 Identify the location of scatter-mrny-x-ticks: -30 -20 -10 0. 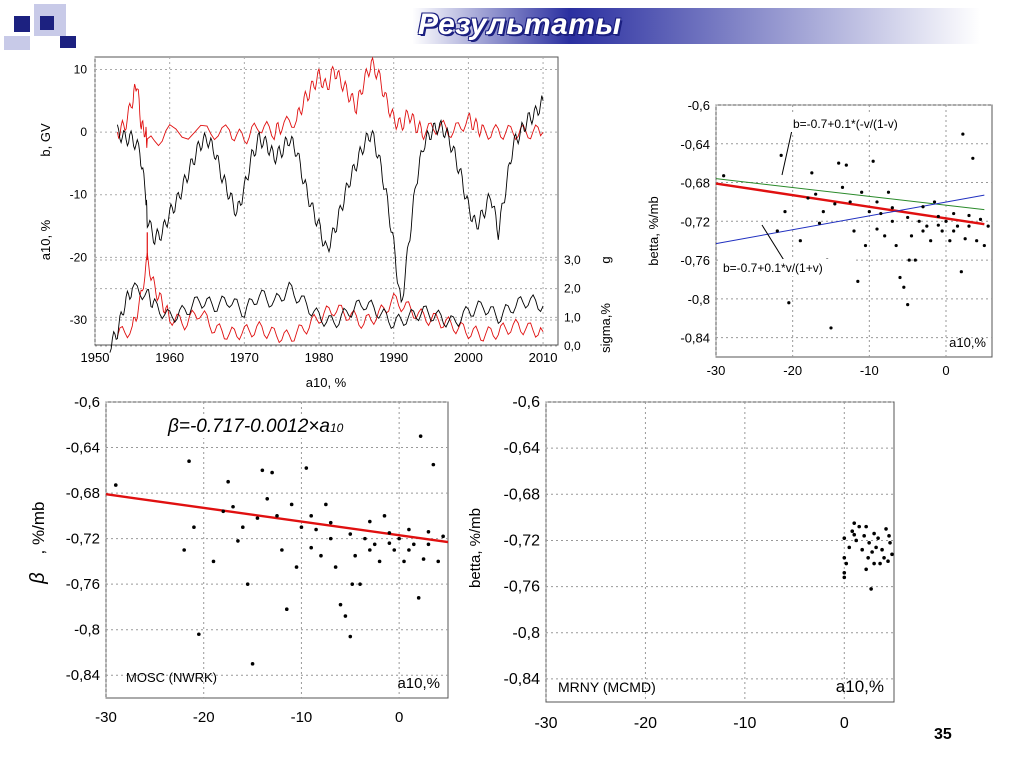
(691, 723).